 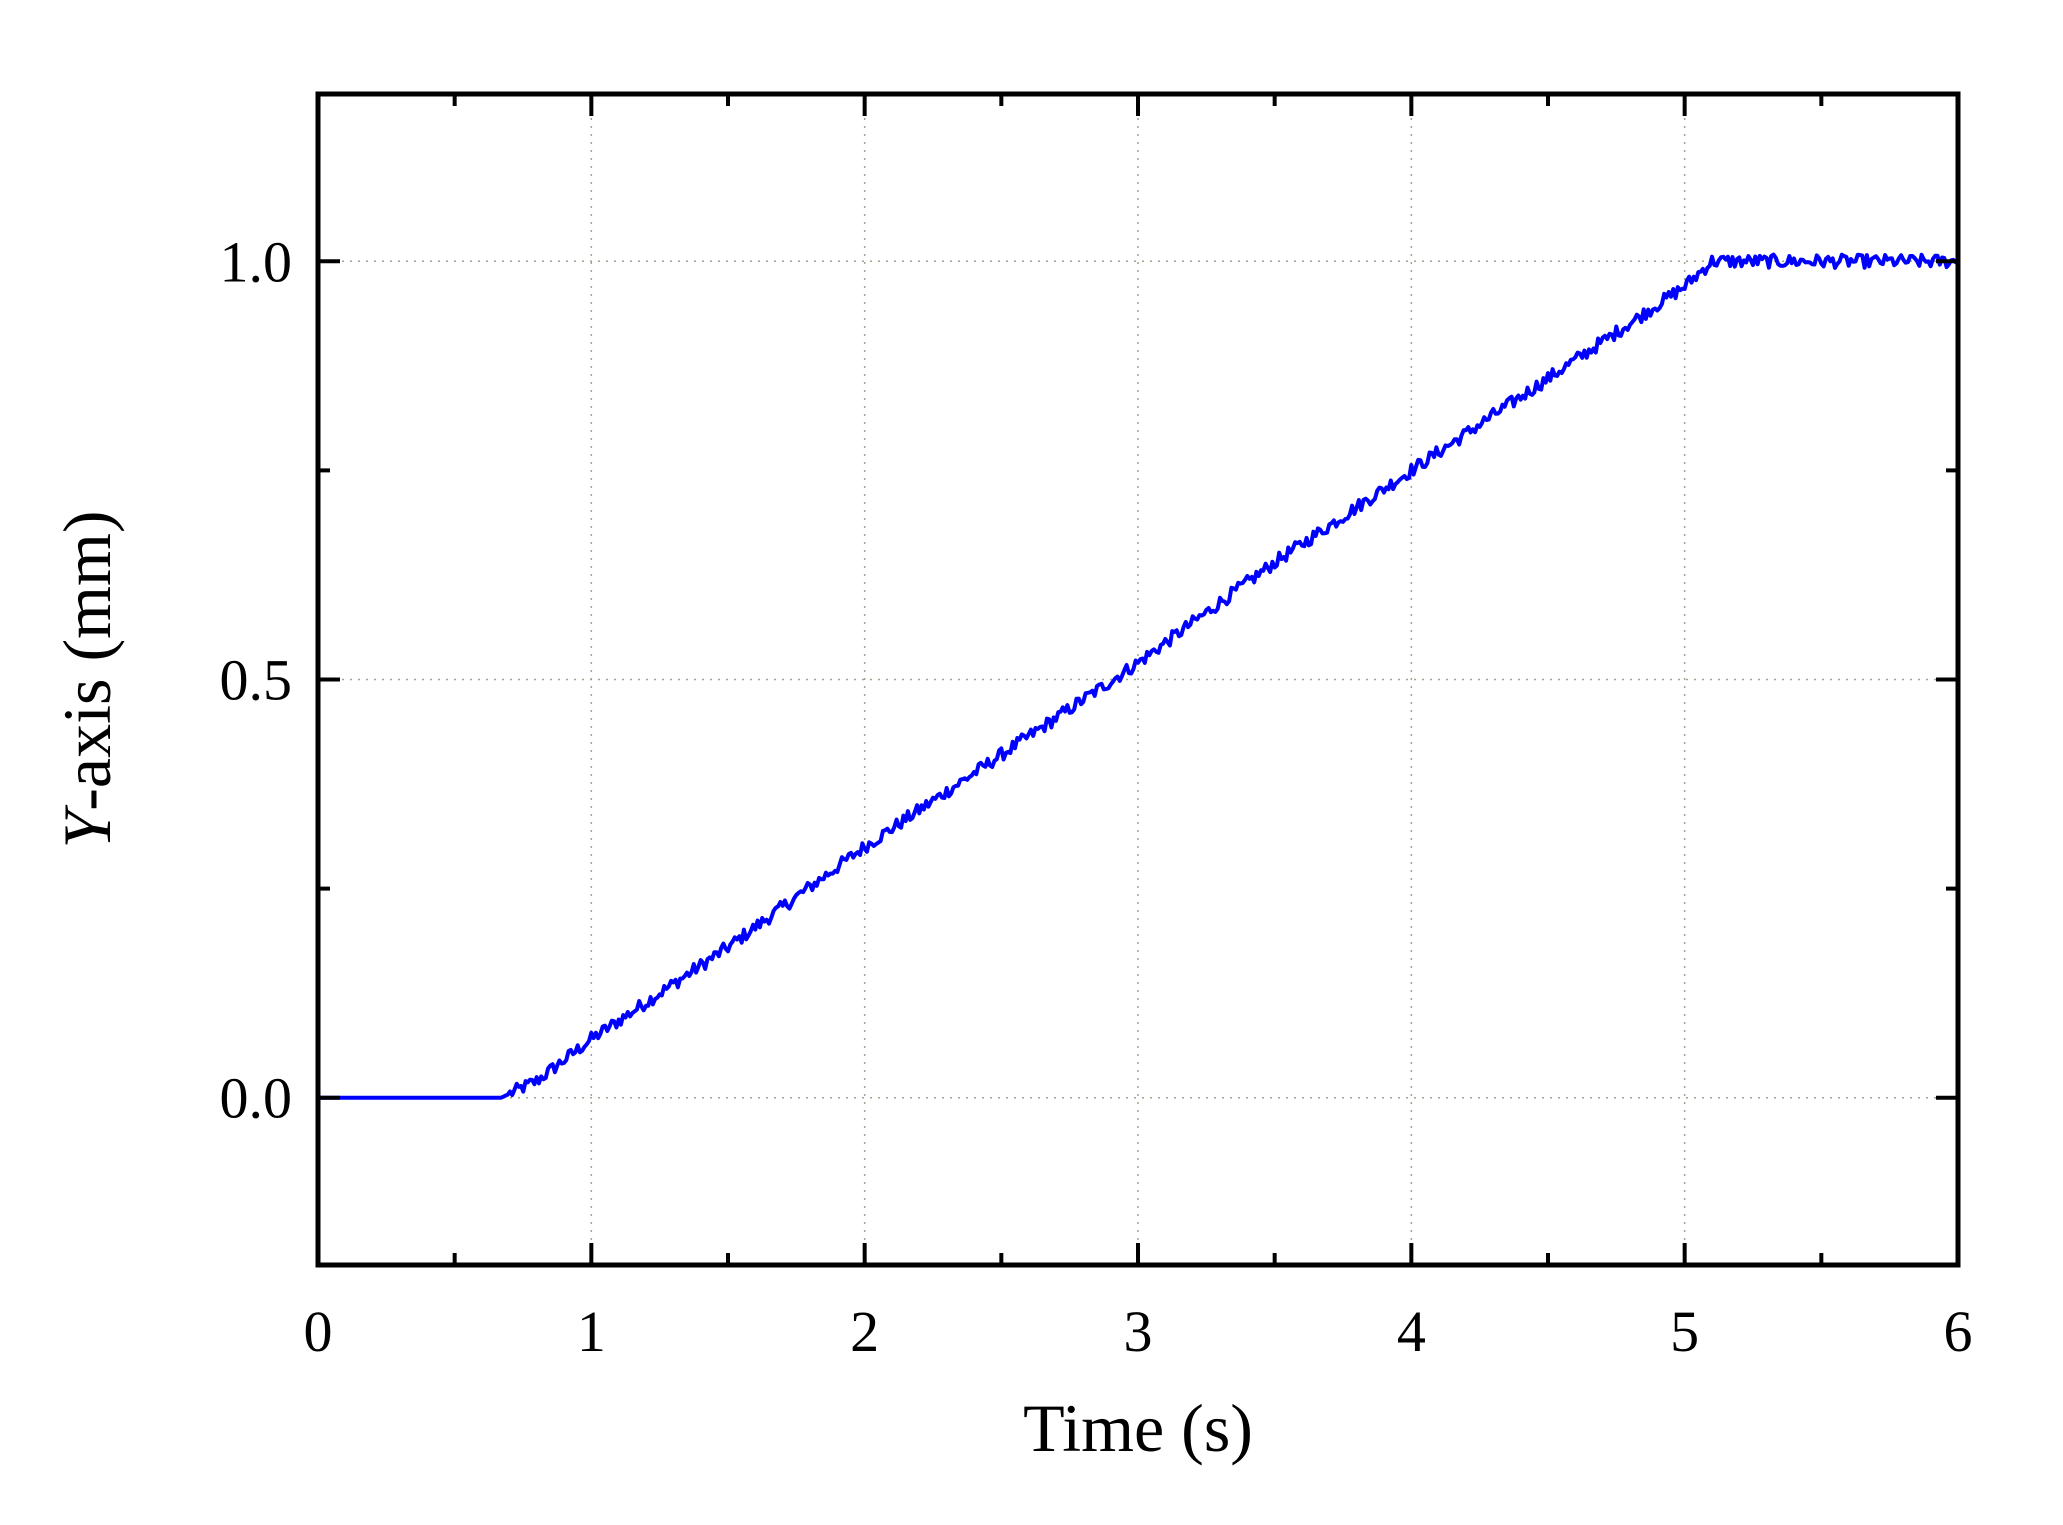 What do you see at coordinates (1684, 1331) in the screenshot?
I see `x-tick-label: 5` at bounding box center [1684, 1331].